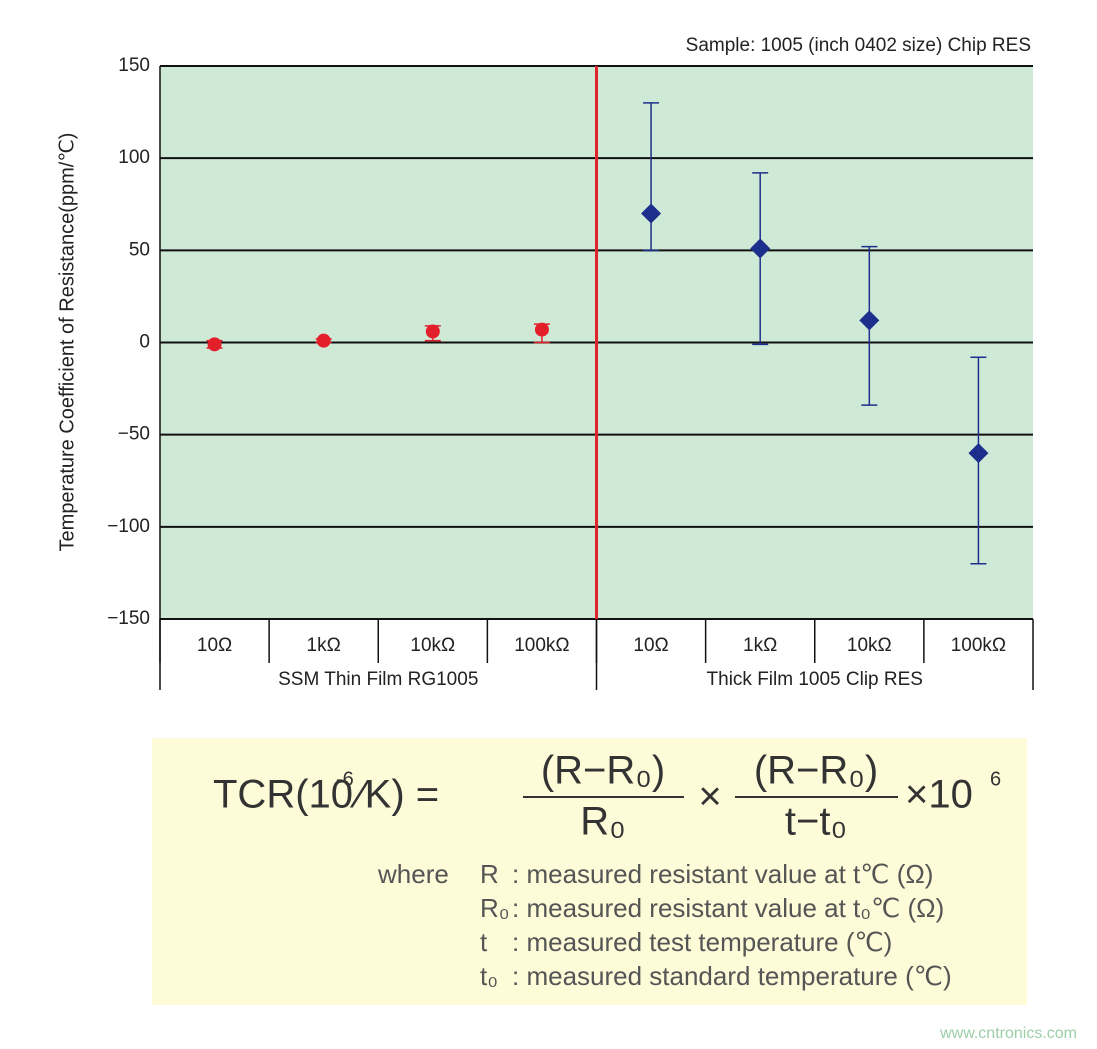  Describe the element at coordinates (134, 434) in the screenshot. I see `y-tick-label: −50` at that location.